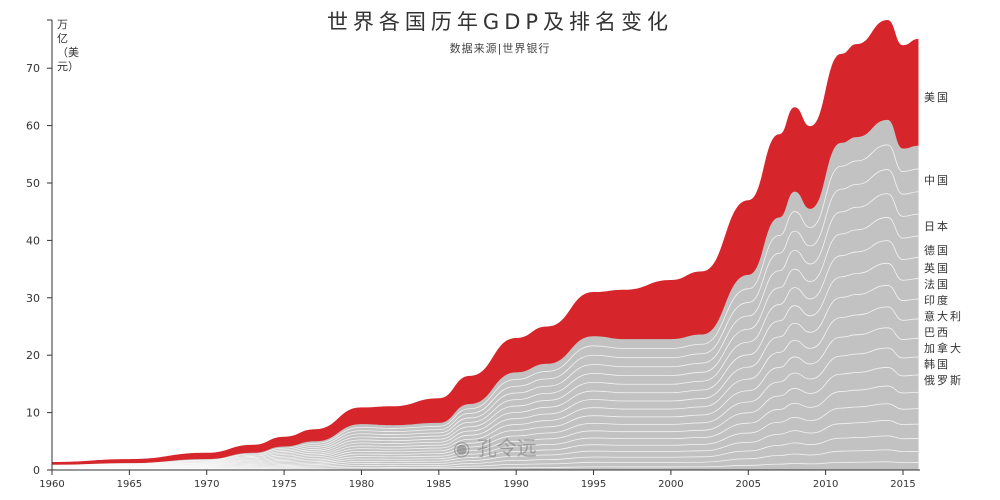 Image resolution: width=1000 pixels, height=500 pixels. What do you see at coordinates (825, 484) in the screenshot?
I see `x-tick-label: 2010` at bounding box center [825, 484].